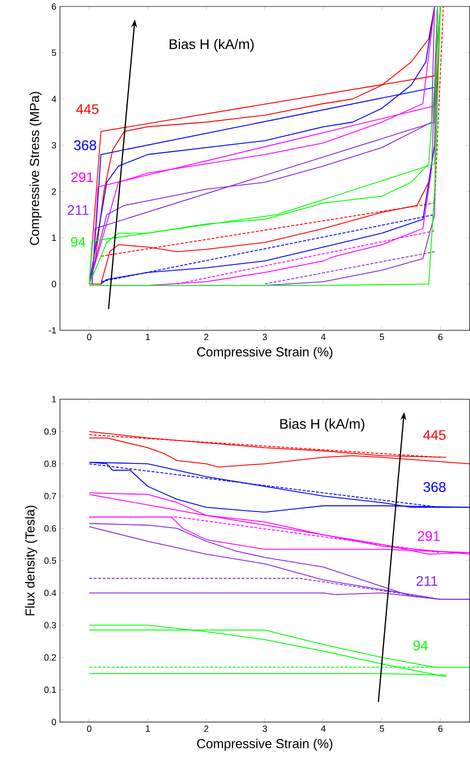 This screenshot has height=767, width=470. Describe the element at coordinates (50, 625) in the screenshot. I see `y-tick-label: 0.3` at that location.